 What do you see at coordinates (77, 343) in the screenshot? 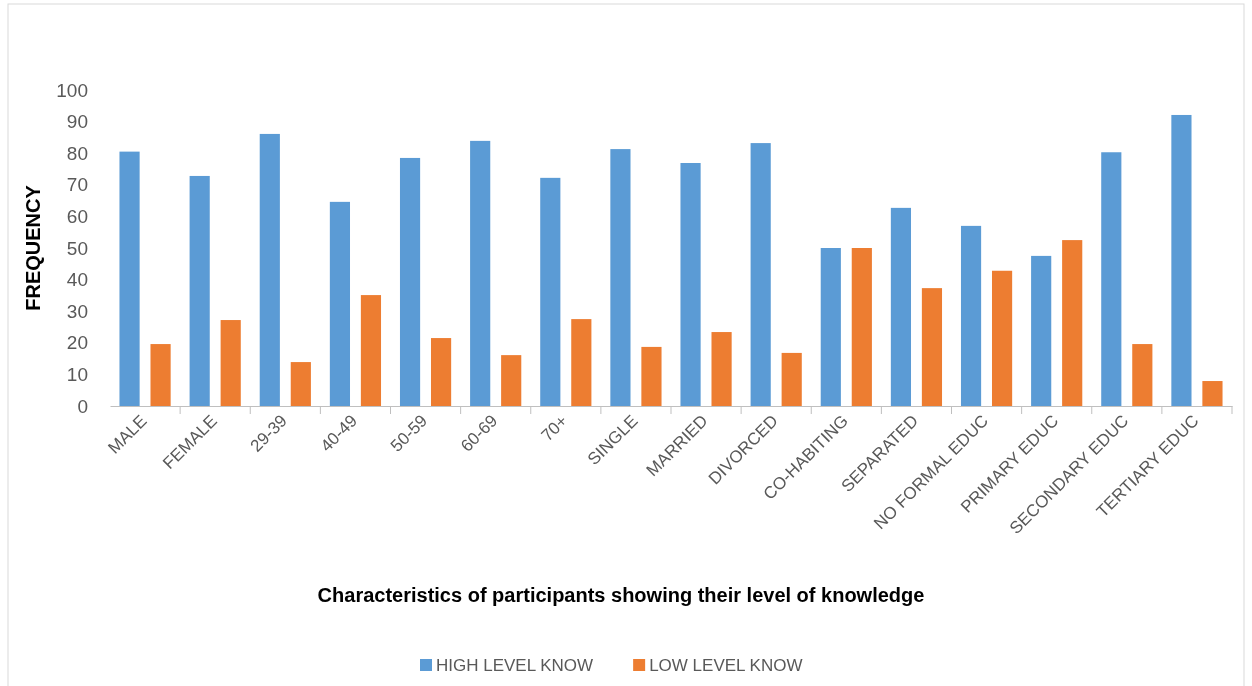
I see `y-tick-label: 20` at bounding box center [77, 343].